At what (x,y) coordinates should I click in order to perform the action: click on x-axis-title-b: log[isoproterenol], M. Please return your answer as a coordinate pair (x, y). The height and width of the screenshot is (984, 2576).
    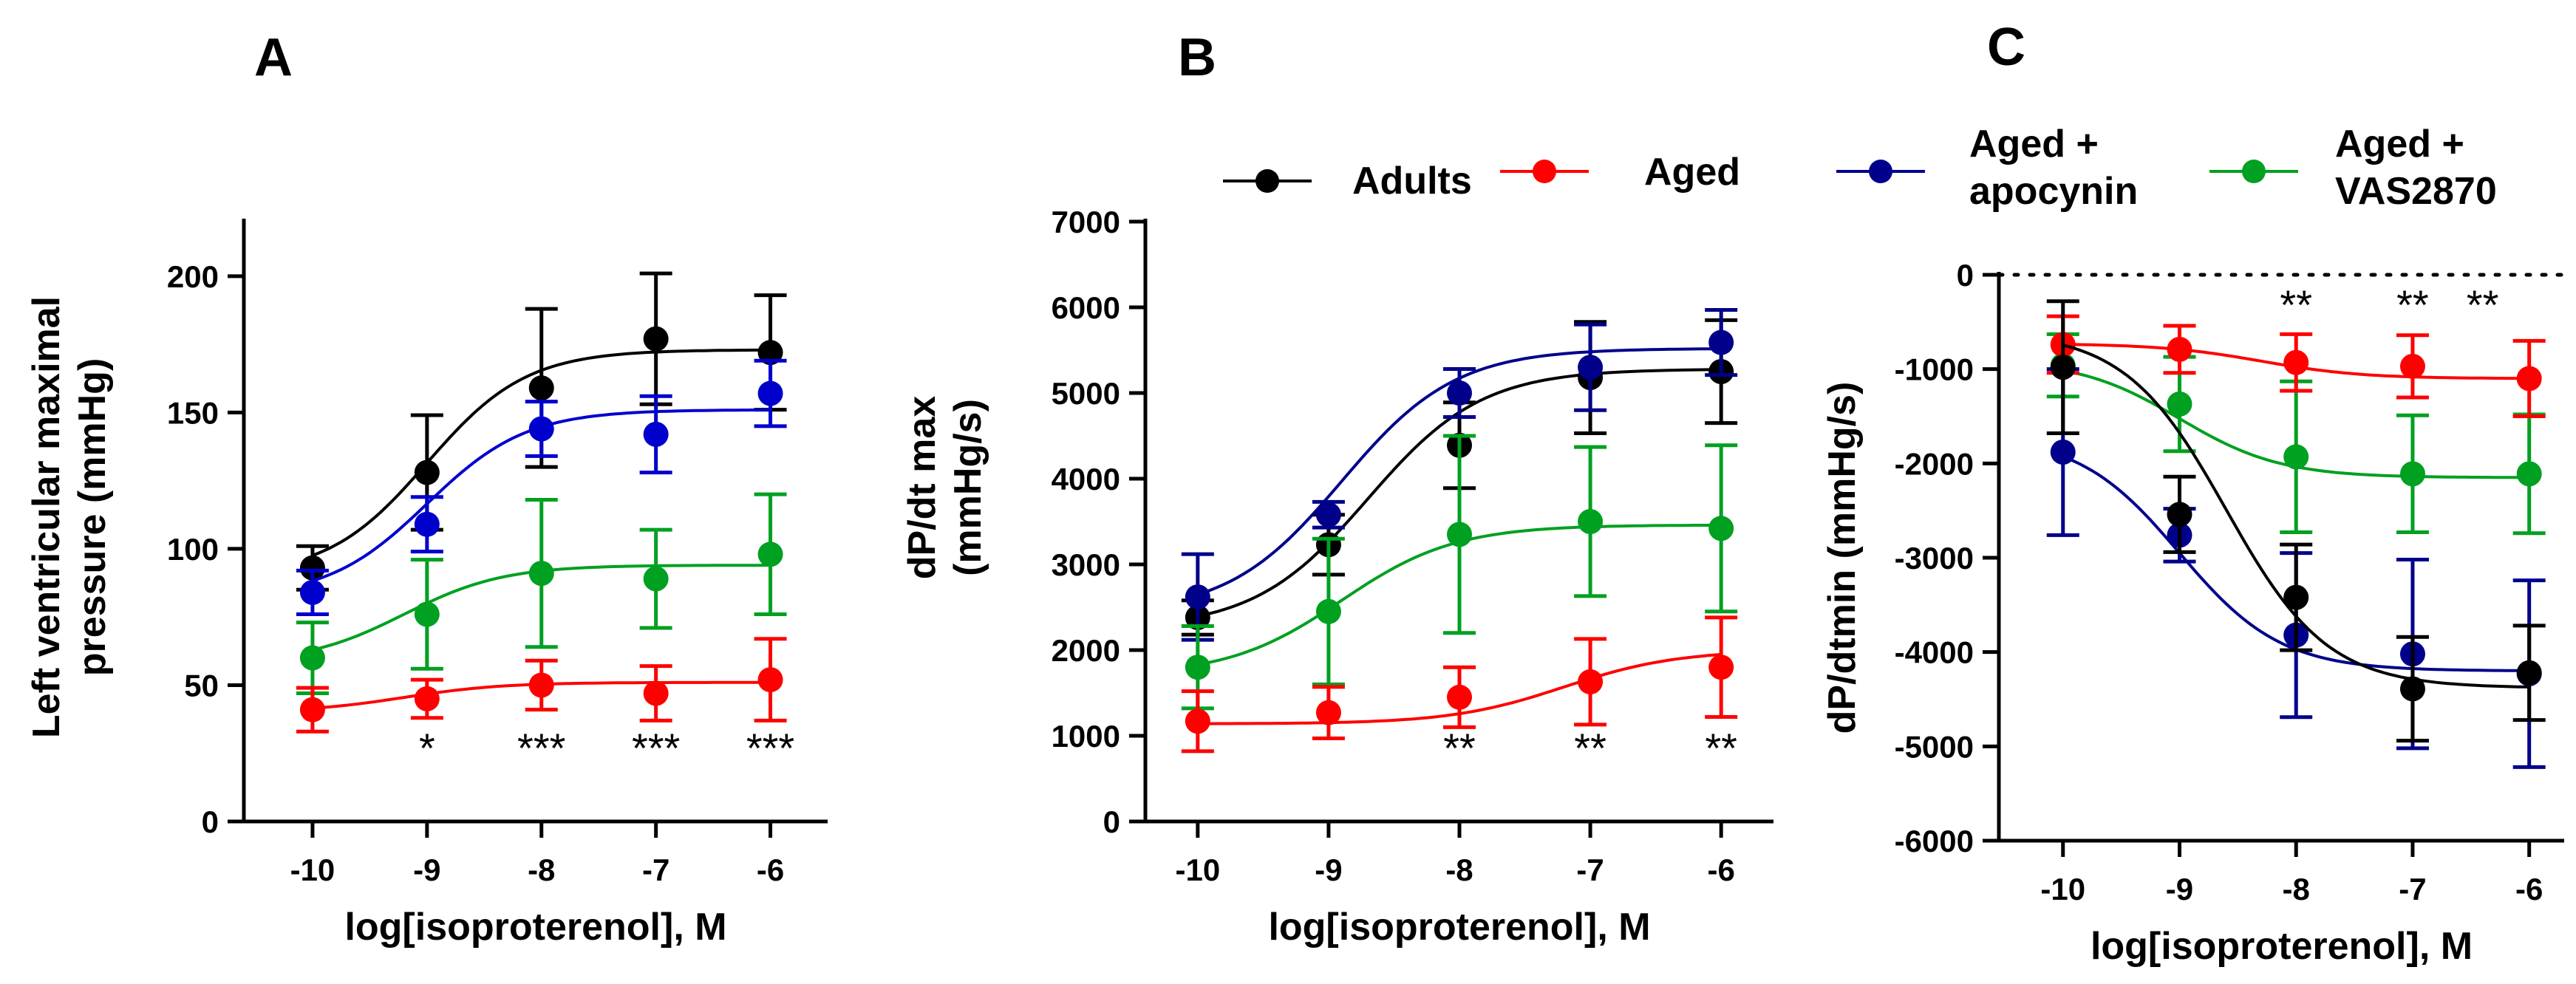
    Looking at the image, I should click on (1459, 927).